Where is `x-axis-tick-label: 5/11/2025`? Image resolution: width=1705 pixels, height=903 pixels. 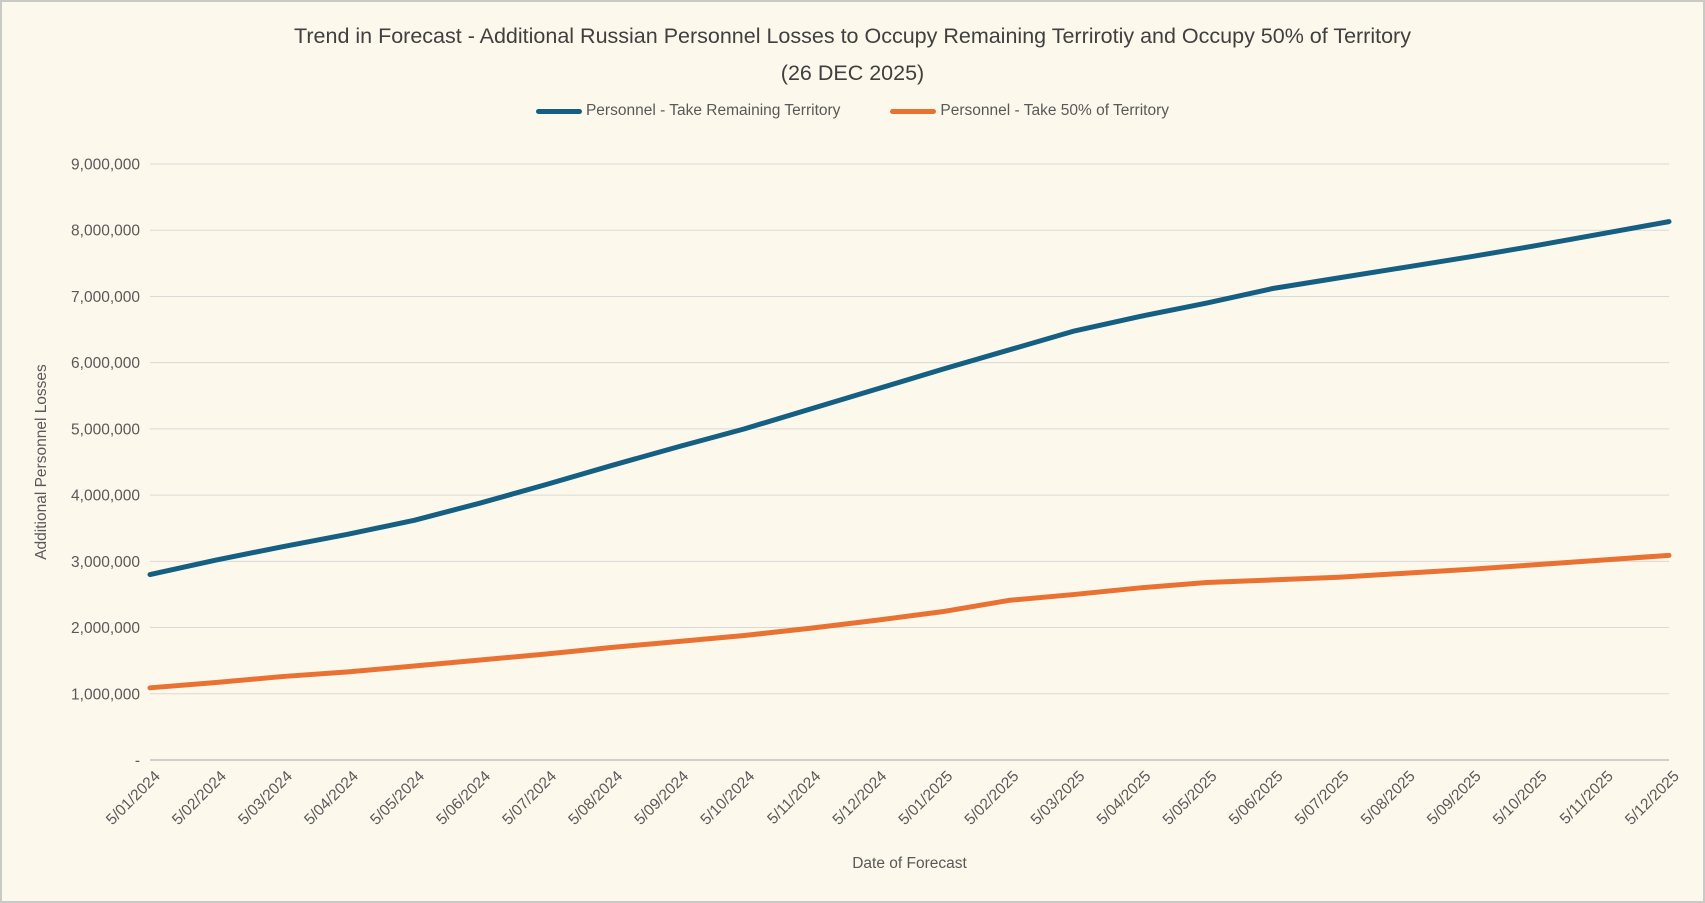 x-axis-tick-label: 5/11/2025 is located at coordinates (1587, 798).